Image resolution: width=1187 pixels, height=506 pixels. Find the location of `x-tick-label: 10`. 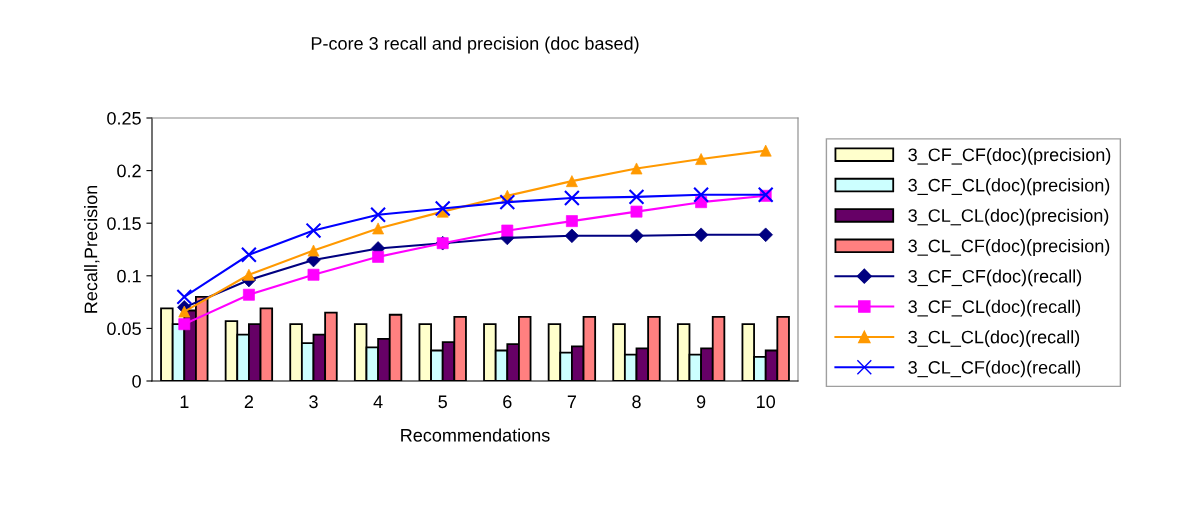

x-tick-label: 10 is located at coordinates (766, 402).